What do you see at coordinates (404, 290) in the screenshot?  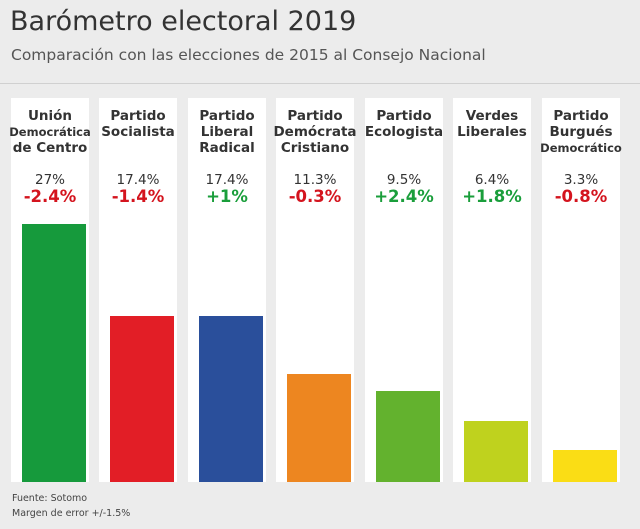 I see `party-panel: Partido Ecologista 9.5% +2.4%` at bounding box center [404, 290].